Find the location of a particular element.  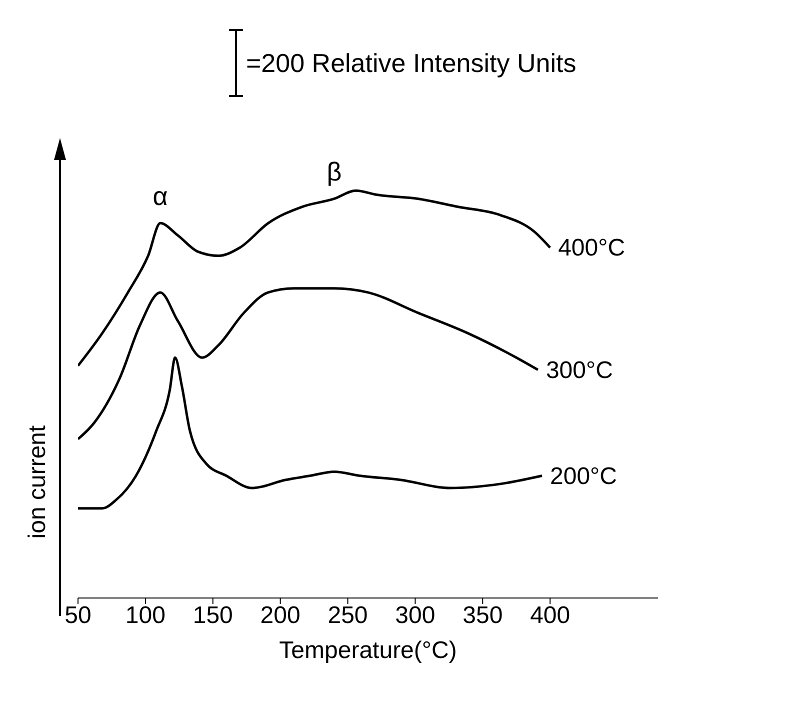

x-tick-label: 300 is located at coordinates (415, 616).